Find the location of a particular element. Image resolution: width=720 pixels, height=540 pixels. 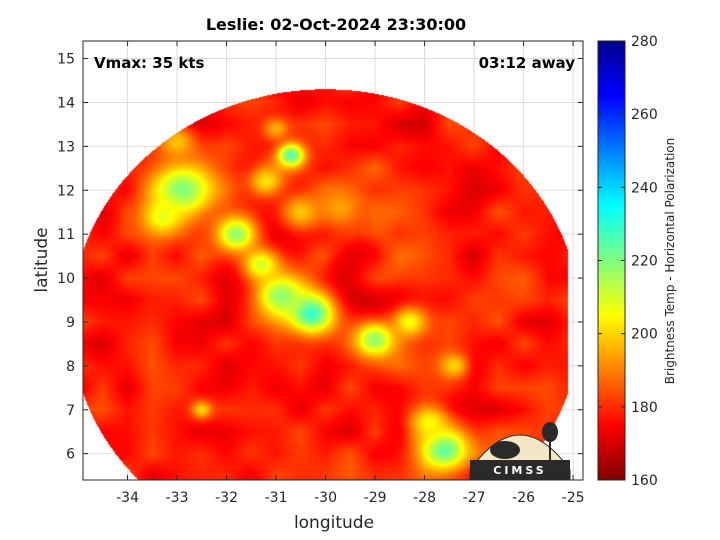

cimss-logo: CIMSS is located at coordinates (520, 451).